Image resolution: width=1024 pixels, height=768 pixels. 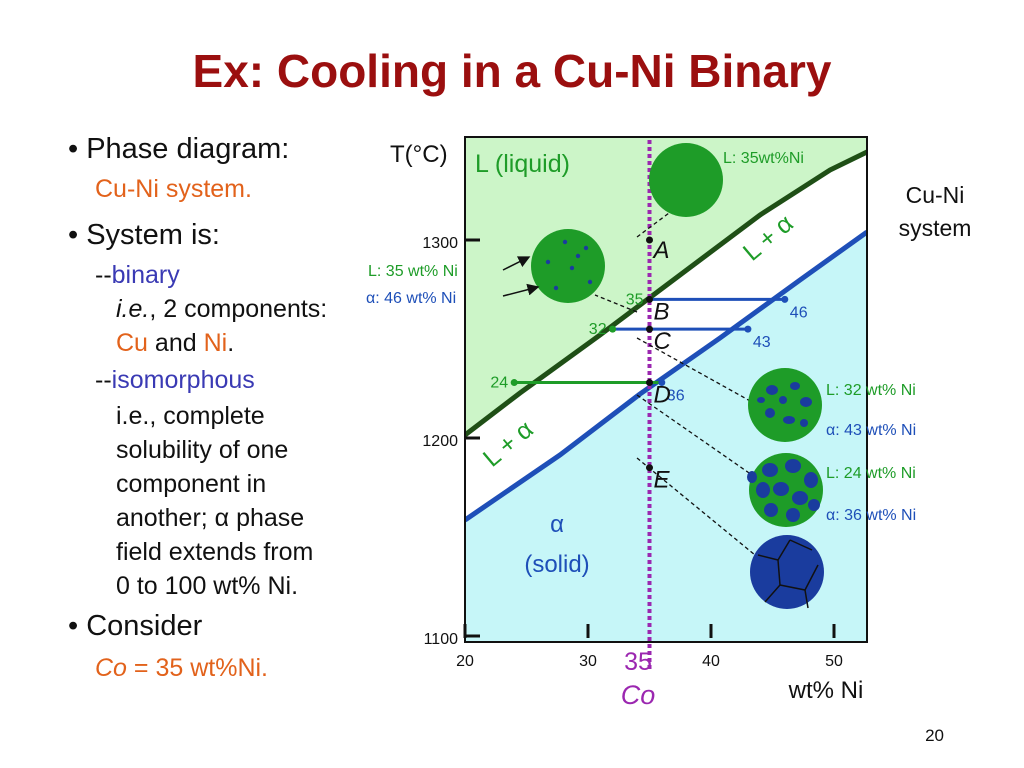 What do you see at coordinates (179, 149) in the screenshot?
I see `bullet-phase-diagram: • Phase diagram:` at bounding box center [179, 149].